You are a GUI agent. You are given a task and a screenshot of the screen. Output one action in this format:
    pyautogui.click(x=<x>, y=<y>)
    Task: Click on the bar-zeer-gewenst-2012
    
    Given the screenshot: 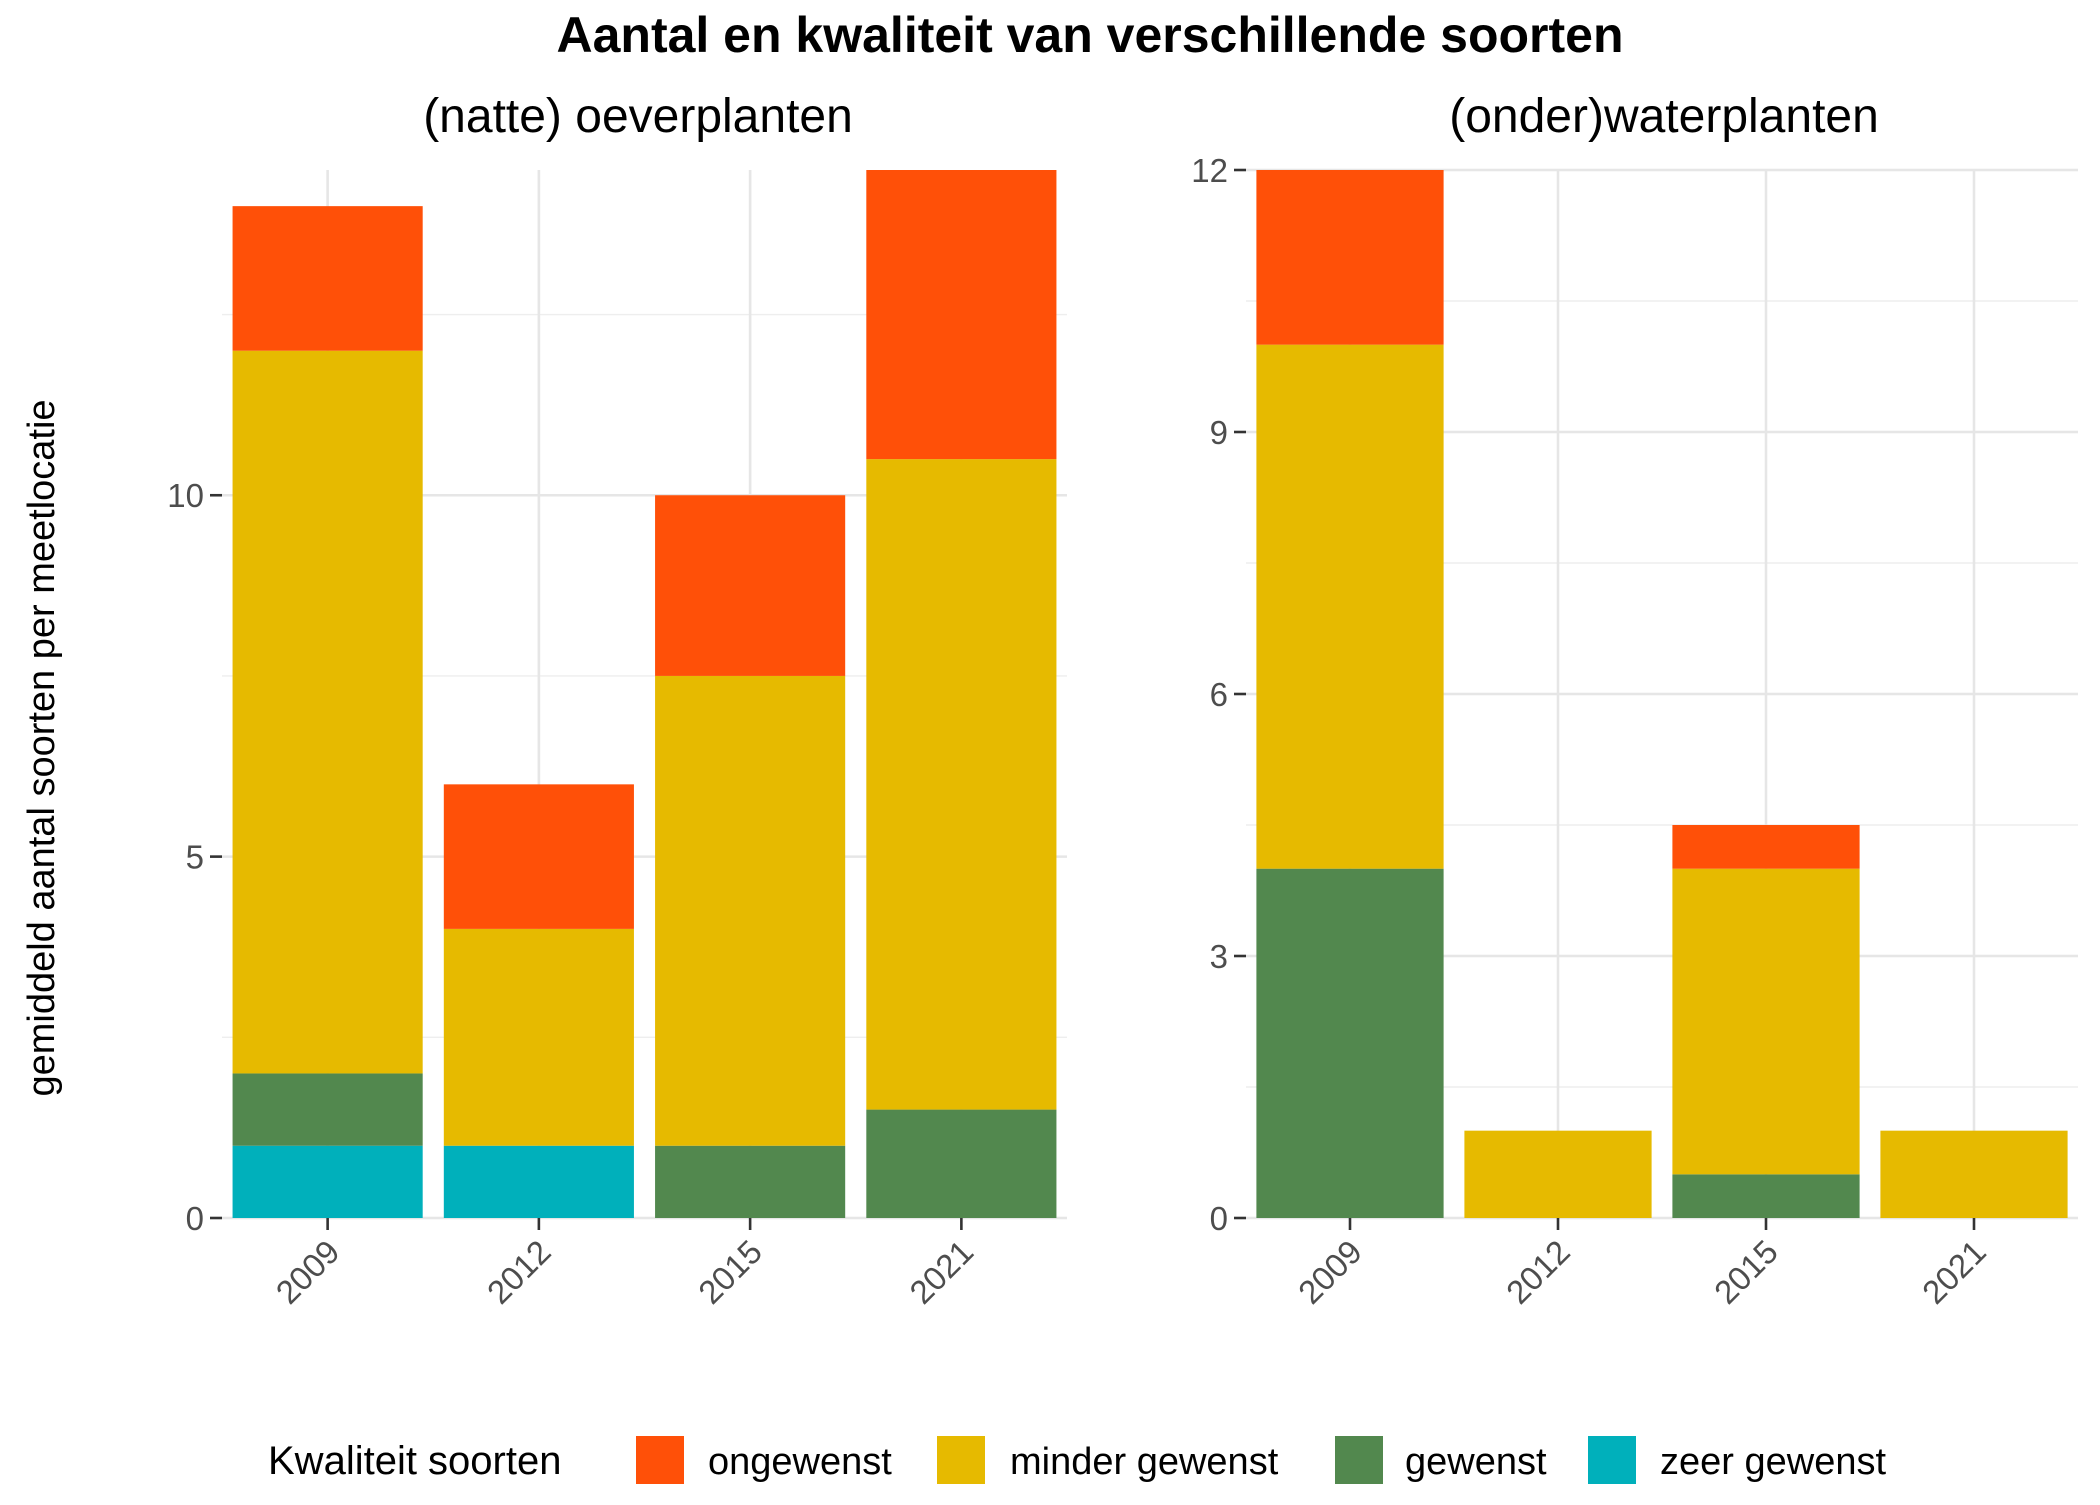 What is the action you would take?
    pyautogui.click(x=538, y=1181)
    